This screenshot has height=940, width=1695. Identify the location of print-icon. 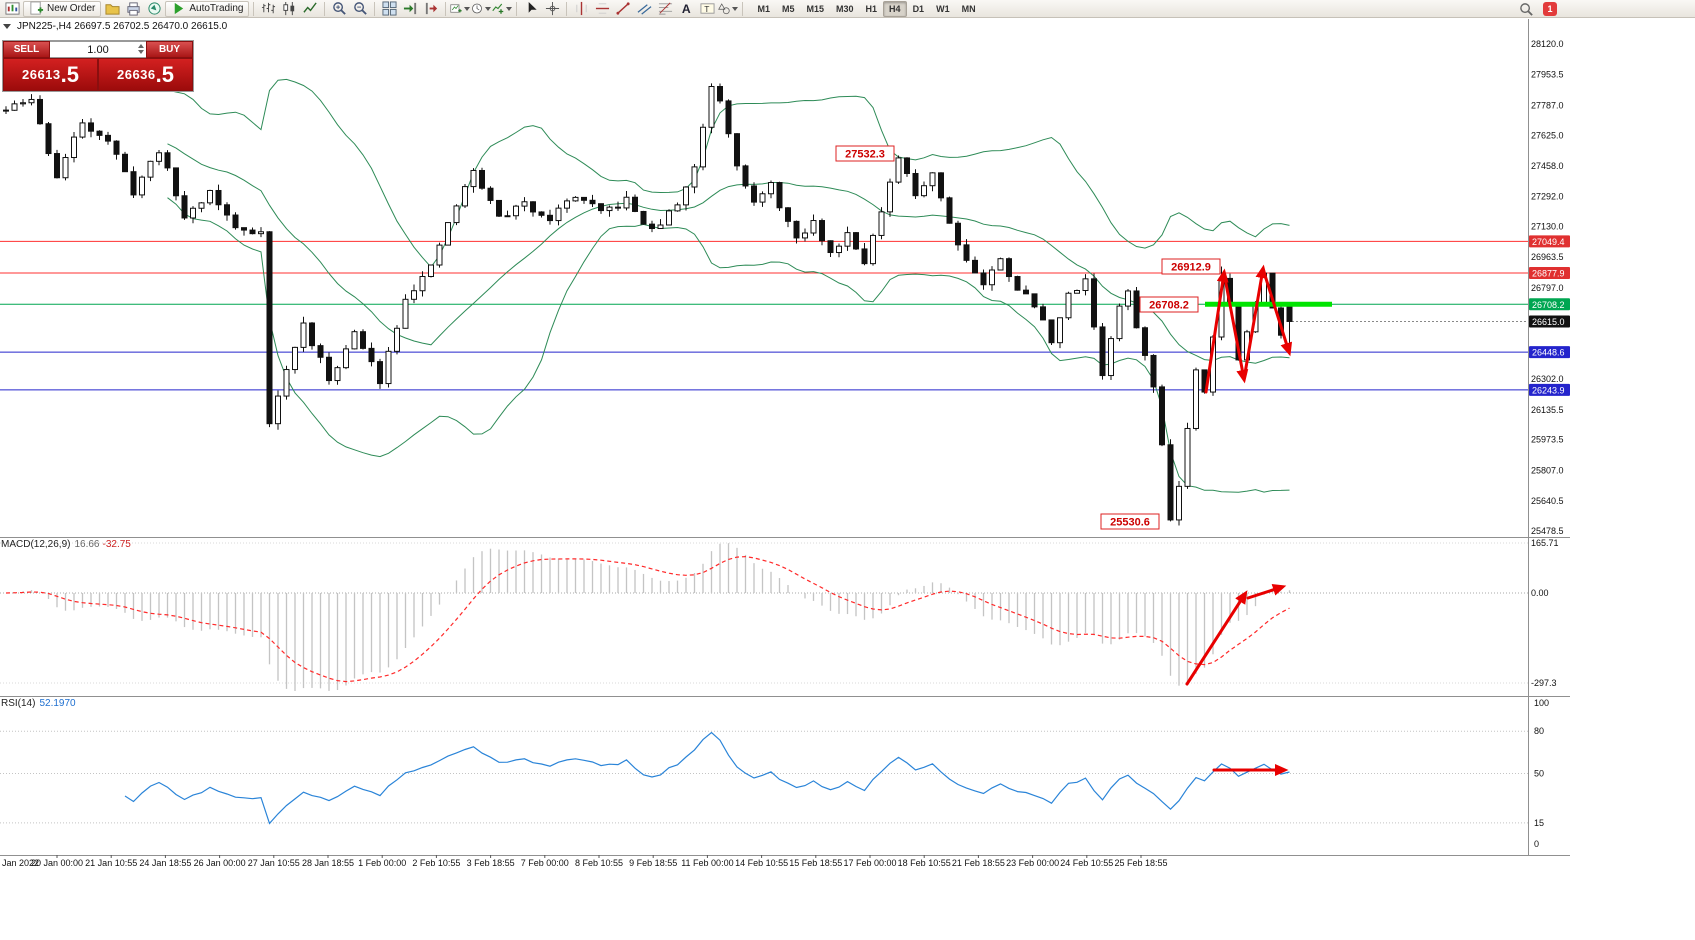
(133, 9).